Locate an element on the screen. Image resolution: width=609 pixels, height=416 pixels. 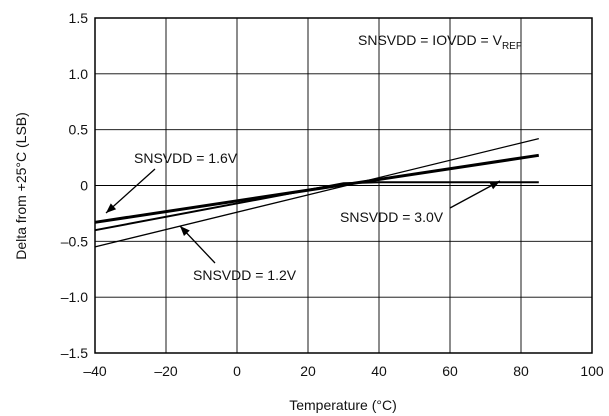
pointer-snsvdd-1-6v-leader is located at coordinates (130, 191).